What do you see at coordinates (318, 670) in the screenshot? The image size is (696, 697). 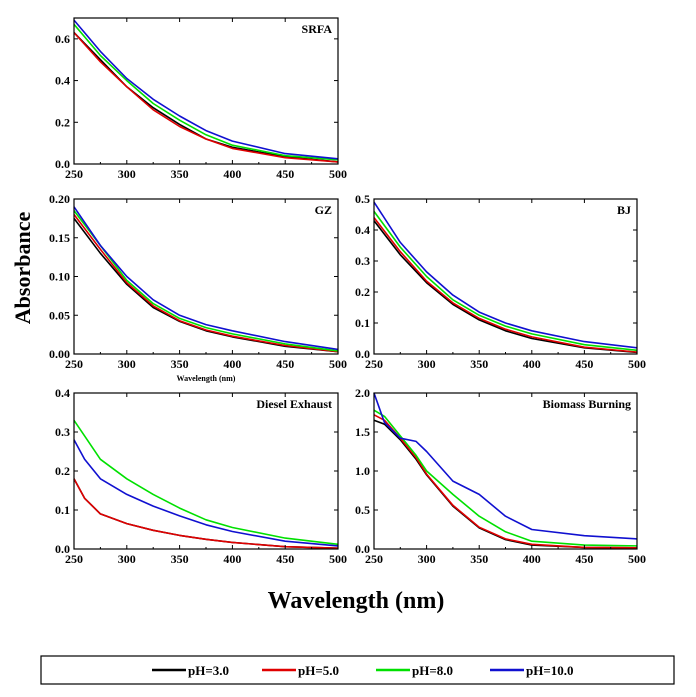 I see `legend-label: pH=5.0` at bounding box center [318, 670].